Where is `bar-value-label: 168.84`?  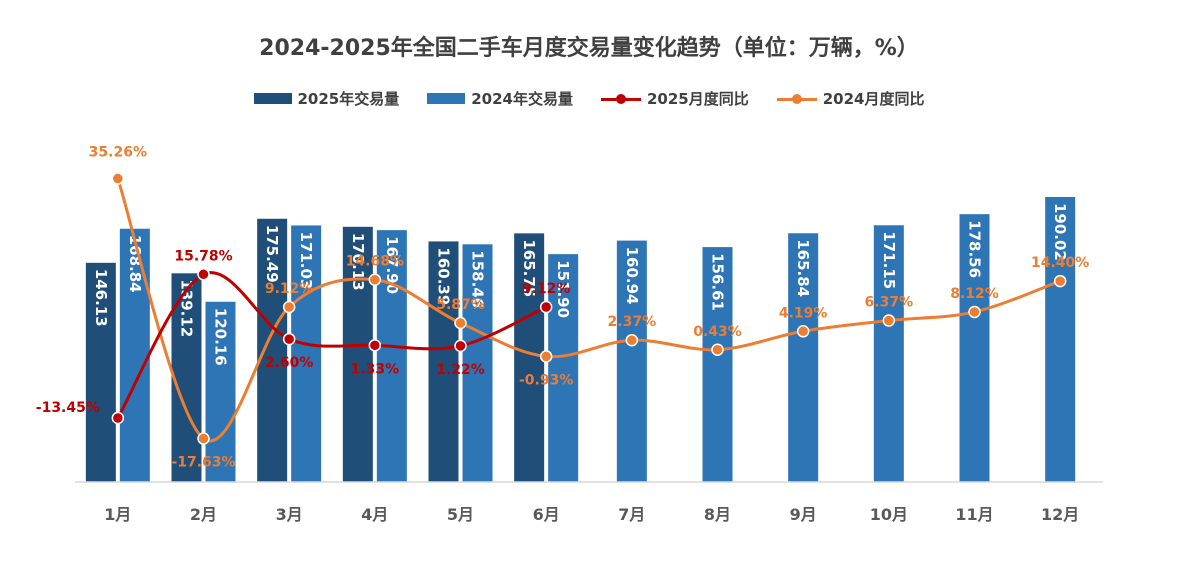
bar-value-label: 168.84 is located at coordinates (135, 264).